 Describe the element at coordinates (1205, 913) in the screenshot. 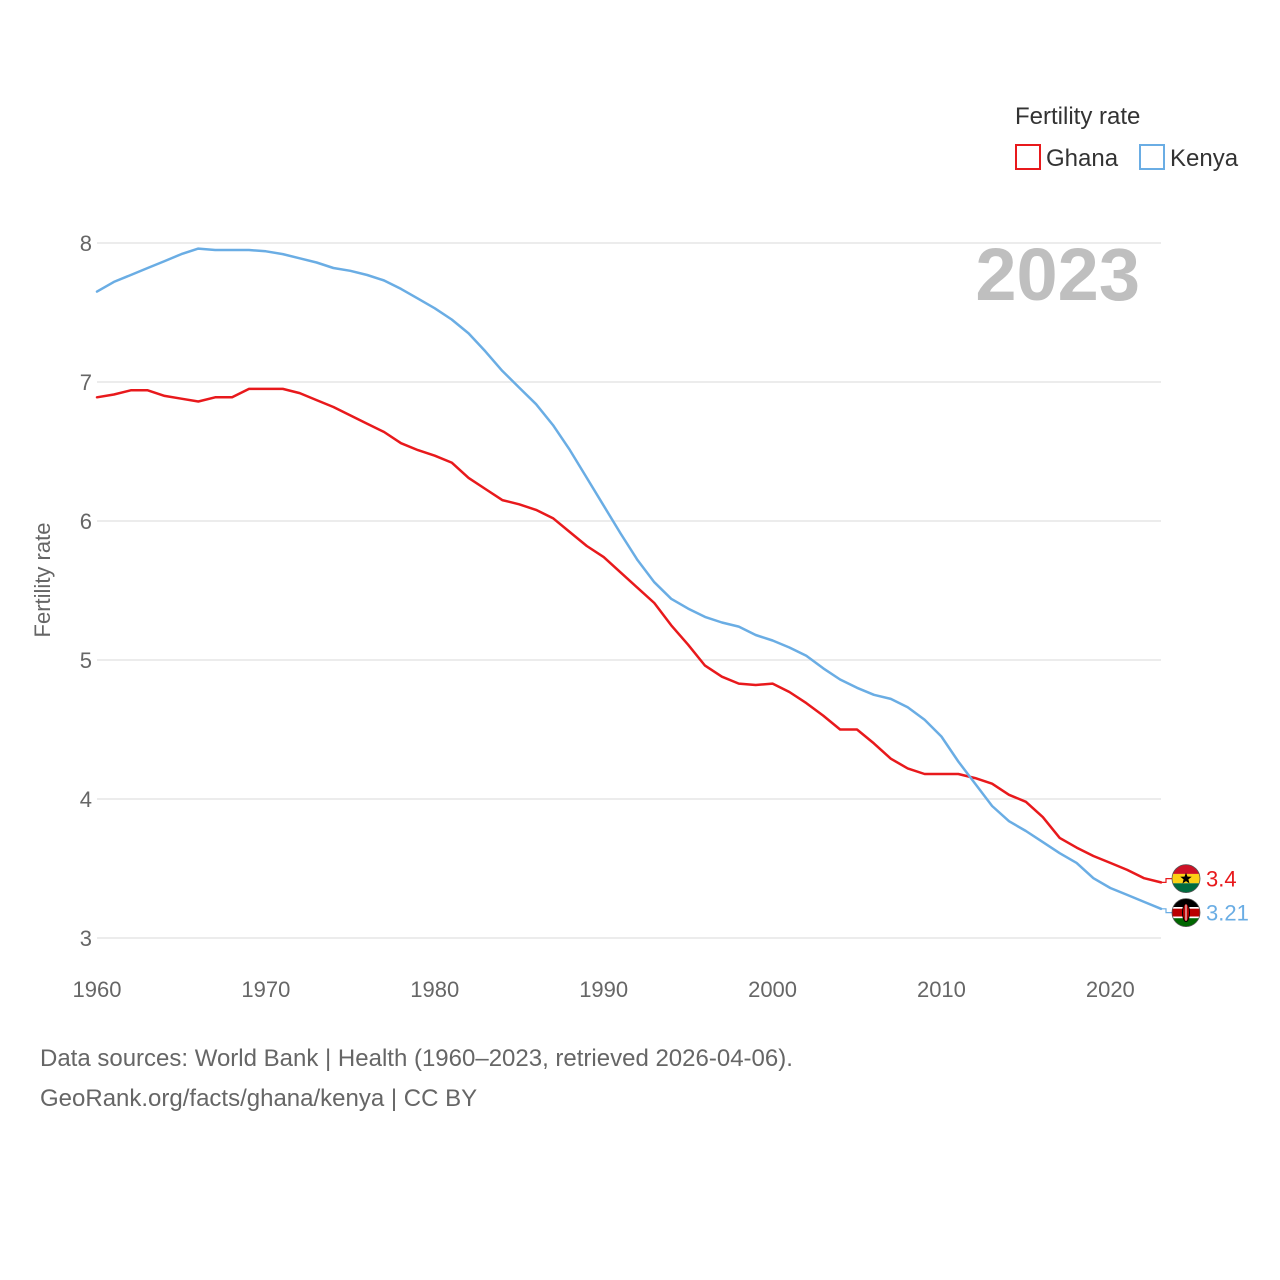

I see `endpoint-kenya: 3.21` at that location.